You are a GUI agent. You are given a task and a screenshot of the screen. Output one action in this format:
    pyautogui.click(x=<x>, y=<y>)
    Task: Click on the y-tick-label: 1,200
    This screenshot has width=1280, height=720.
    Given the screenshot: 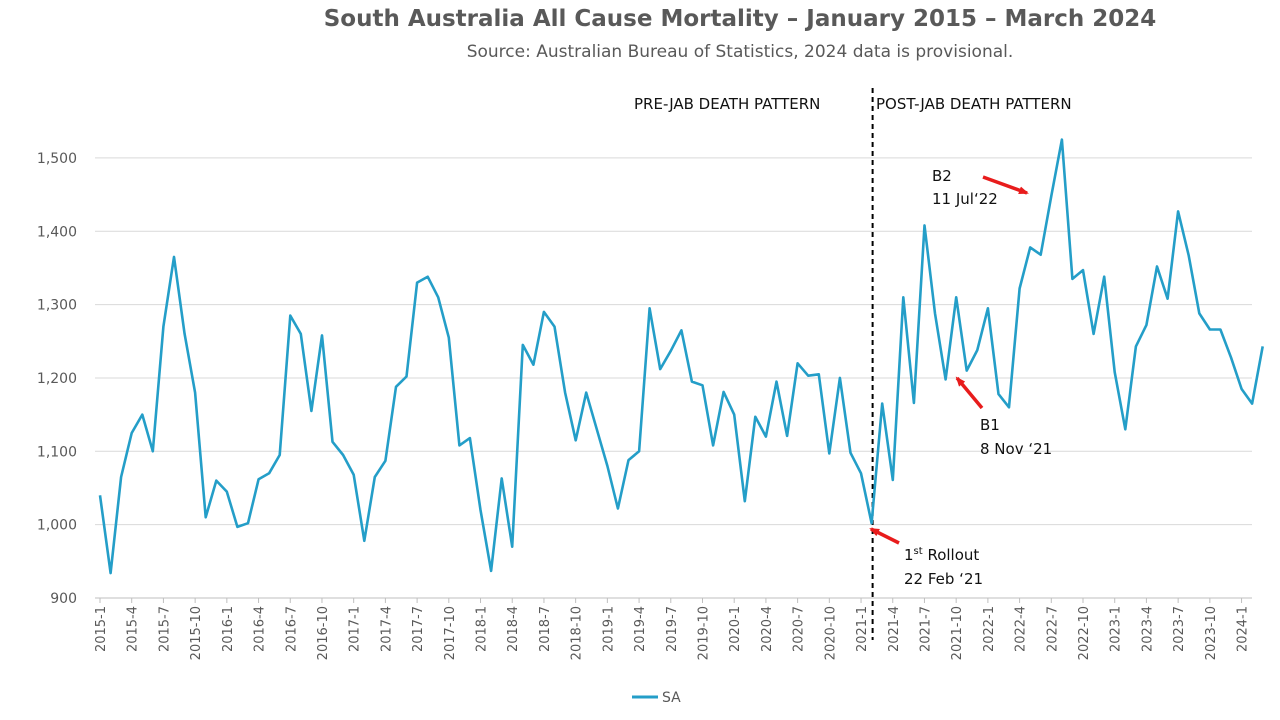 What is the action you would take?
    pyautogui.click(x=57, y=379)
    